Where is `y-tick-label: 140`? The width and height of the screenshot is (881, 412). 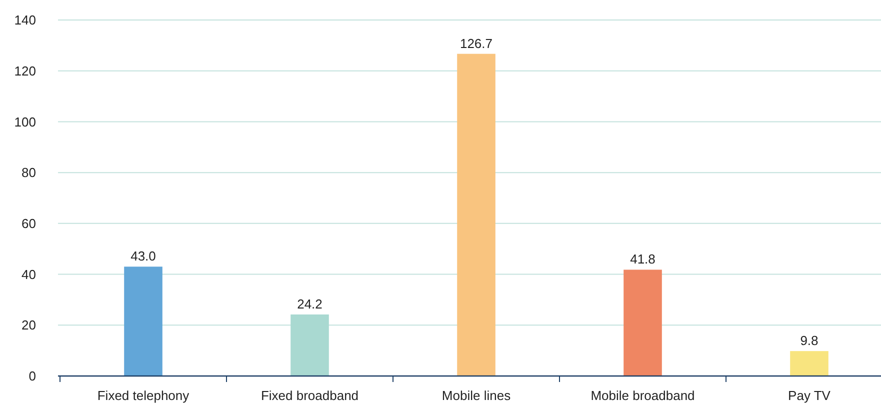 y-tick-label: 140 is located at coordinates (25, 20).